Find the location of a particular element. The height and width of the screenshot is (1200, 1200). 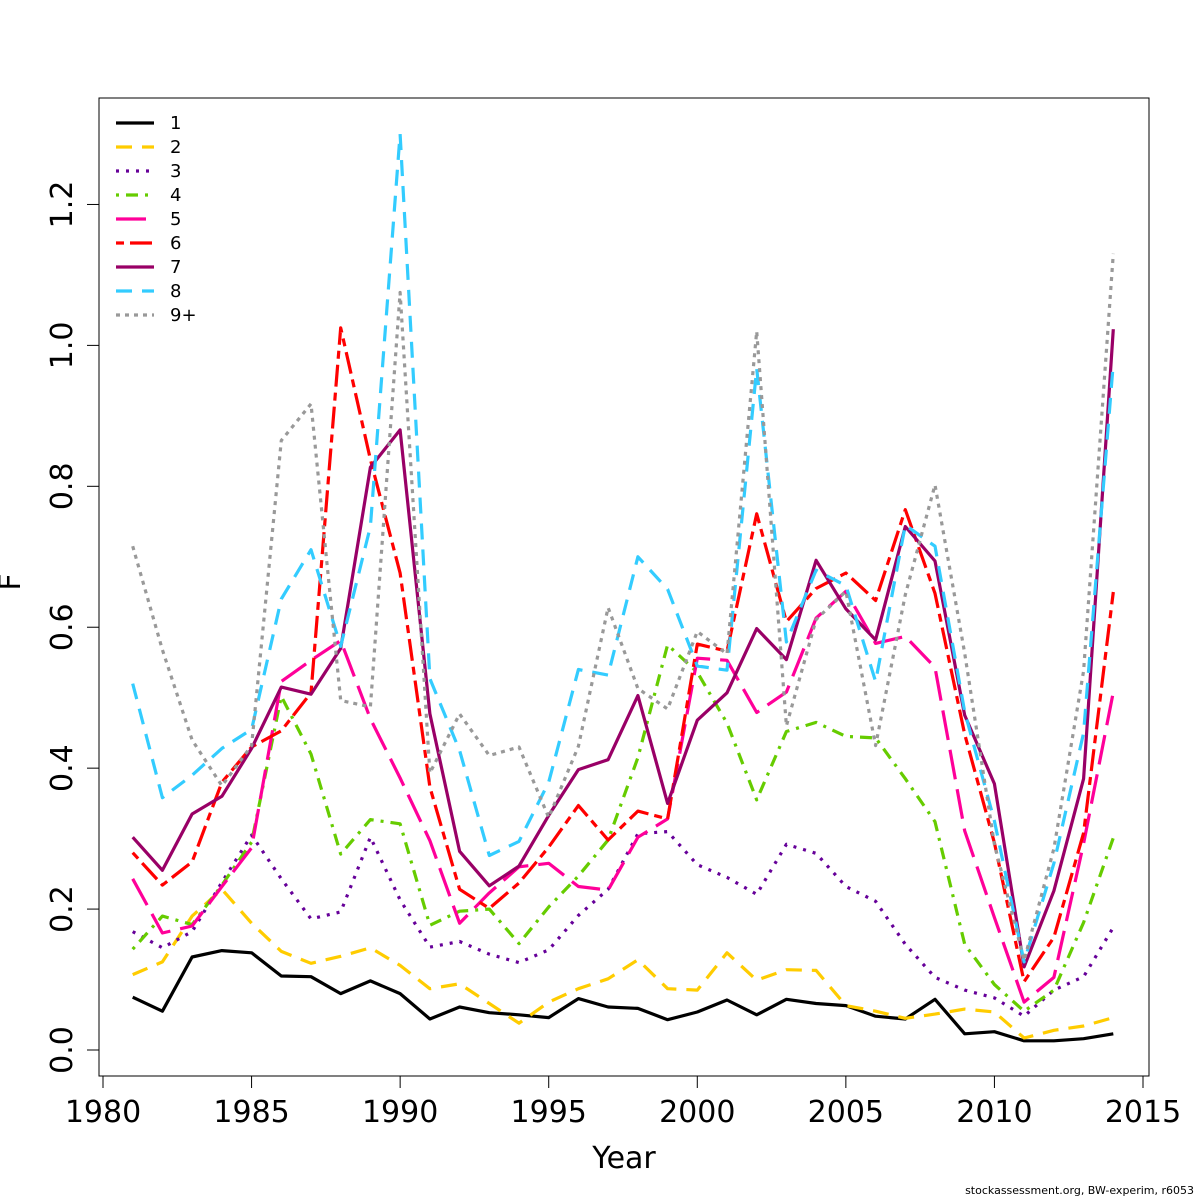

legend-label: 3 is located at coordinates (175, 171).